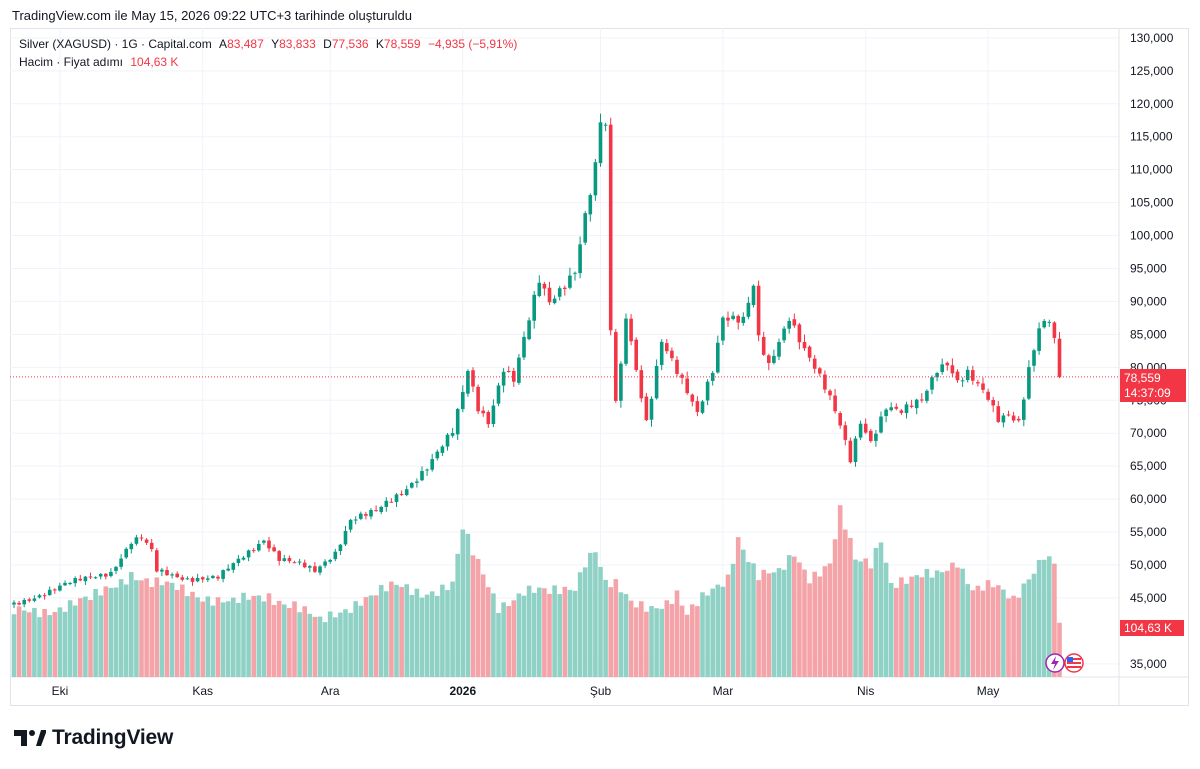  What do you see at coordinates (1148, 466) in the screenshot?
I see `price-tick-label: 65,000` at bounding box center [1148, 466].